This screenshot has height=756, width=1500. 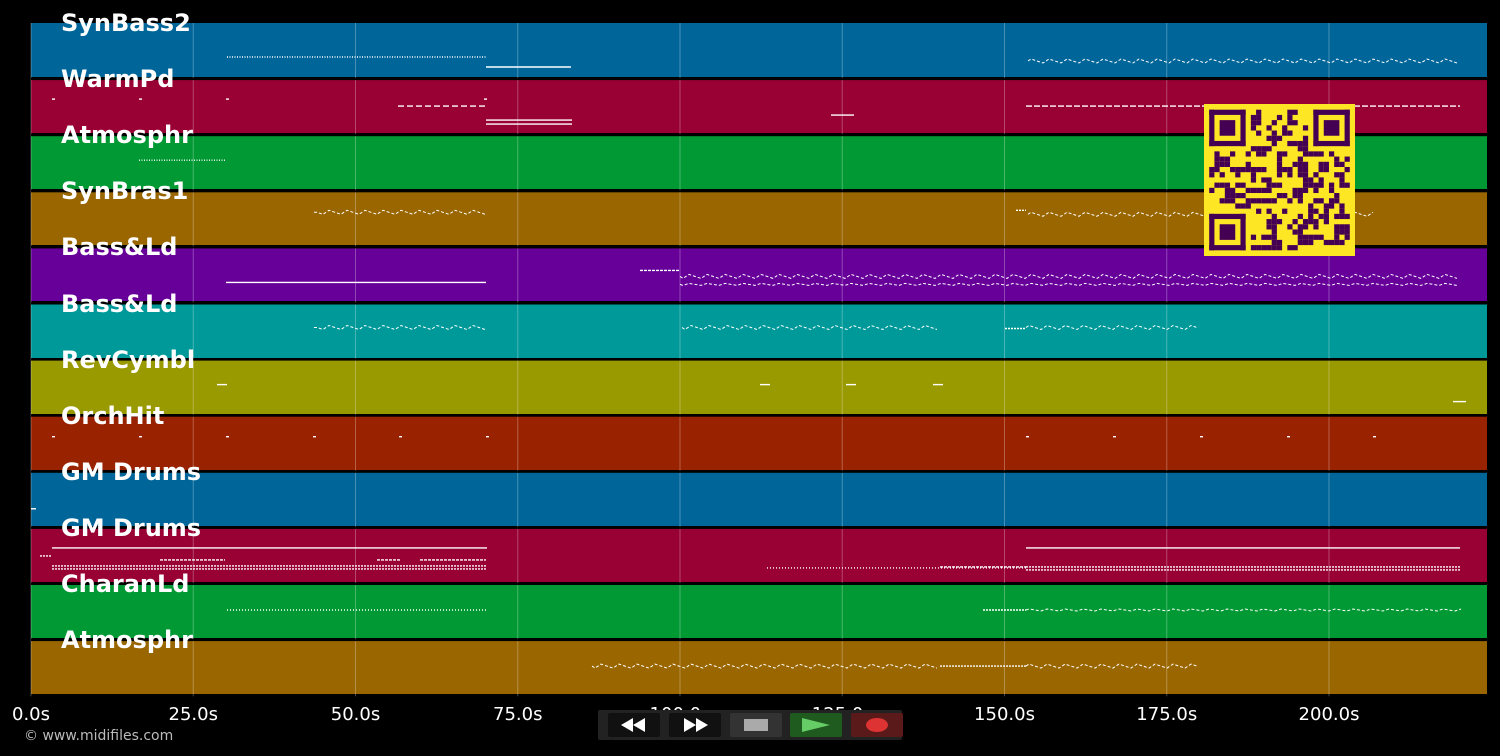 What do you see at coordinates (634, 725) in the screenshot?
I see `rewind-button` at bounding box center [634, 725].